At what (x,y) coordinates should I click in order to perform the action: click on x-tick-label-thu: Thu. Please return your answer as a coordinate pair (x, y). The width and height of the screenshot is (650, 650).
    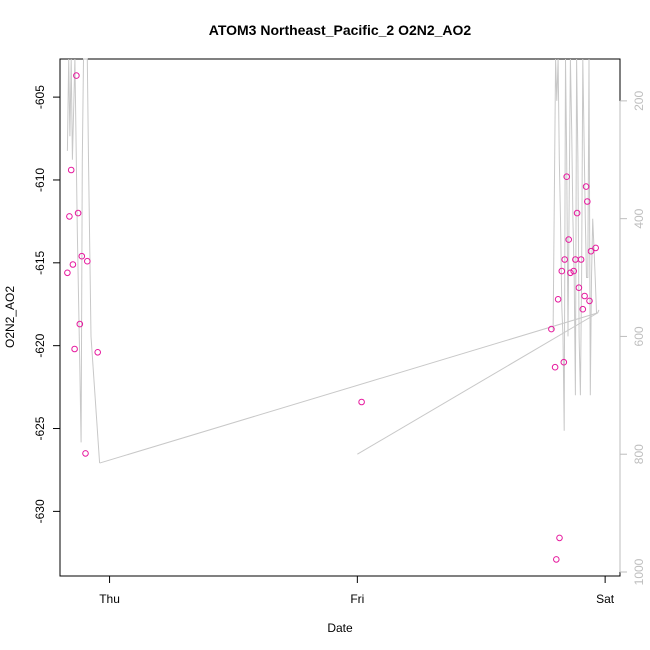
    Looking at the image, I should click on (109, 599).